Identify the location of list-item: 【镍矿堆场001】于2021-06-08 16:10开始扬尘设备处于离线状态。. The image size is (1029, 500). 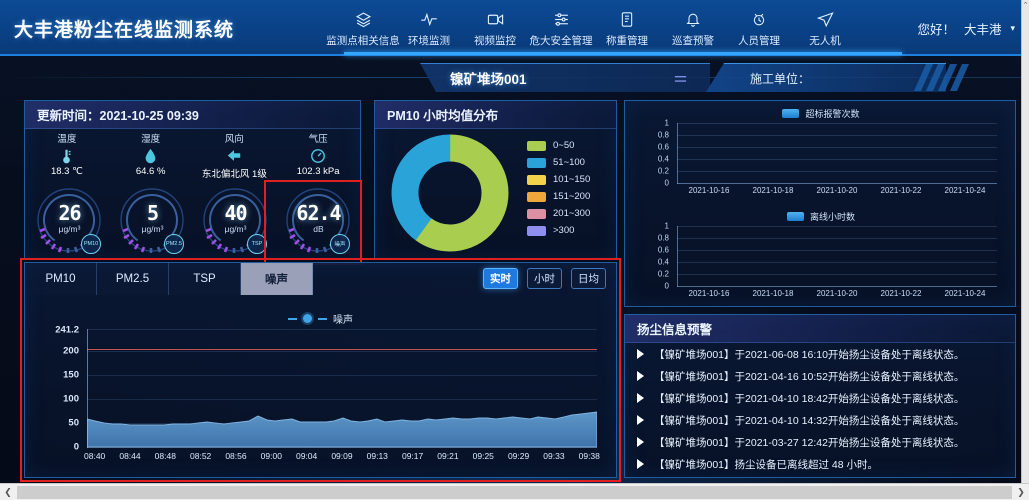
(821, 354).